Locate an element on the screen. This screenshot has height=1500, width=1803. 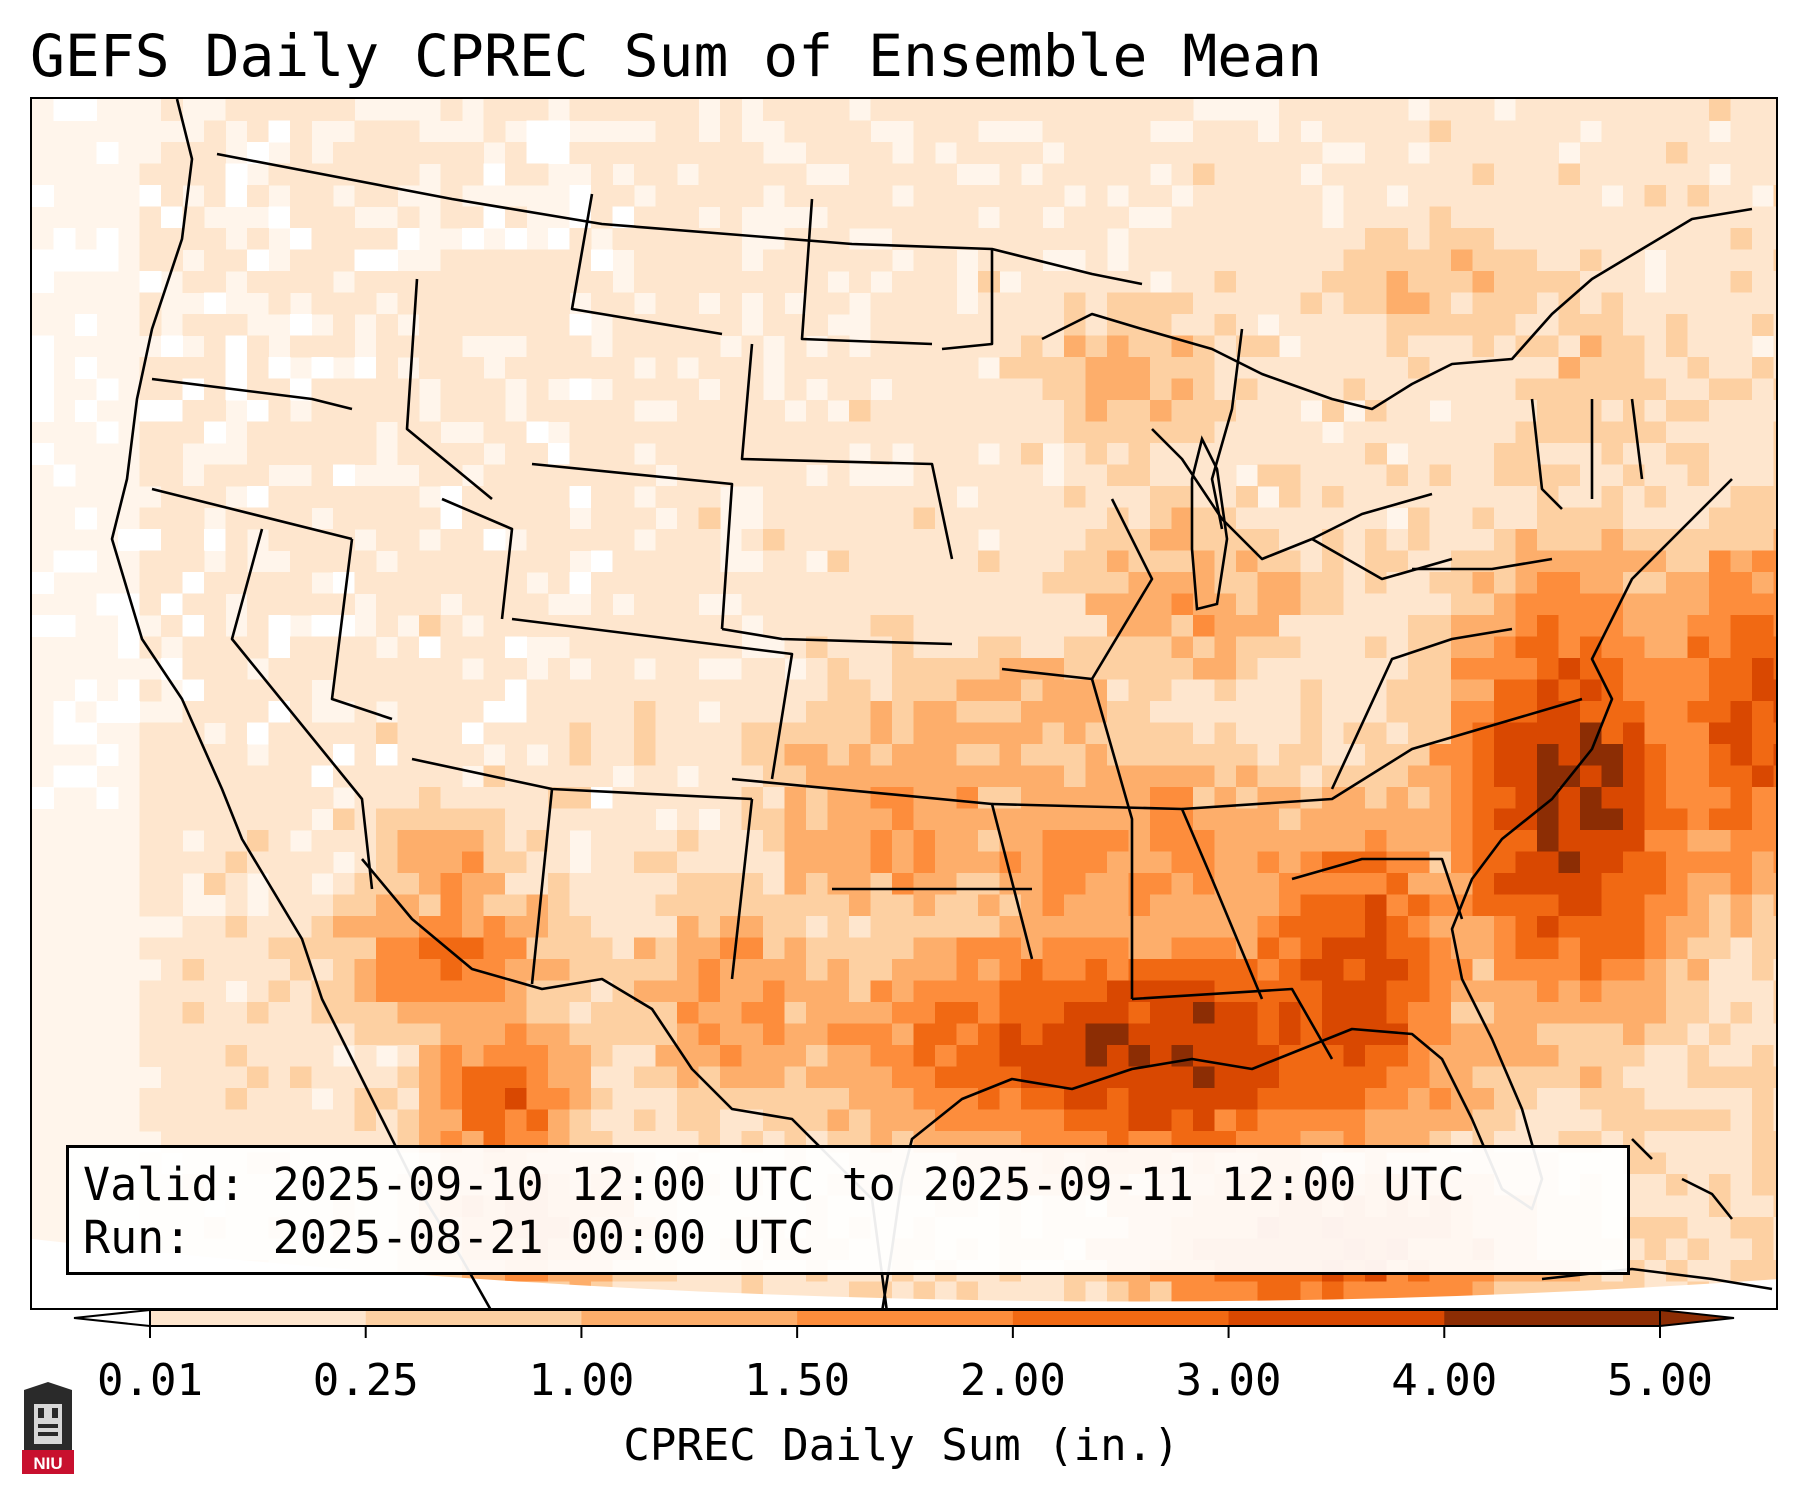
colorbar-tick-label: 2.00 is located at coordinates (1012, 1380).